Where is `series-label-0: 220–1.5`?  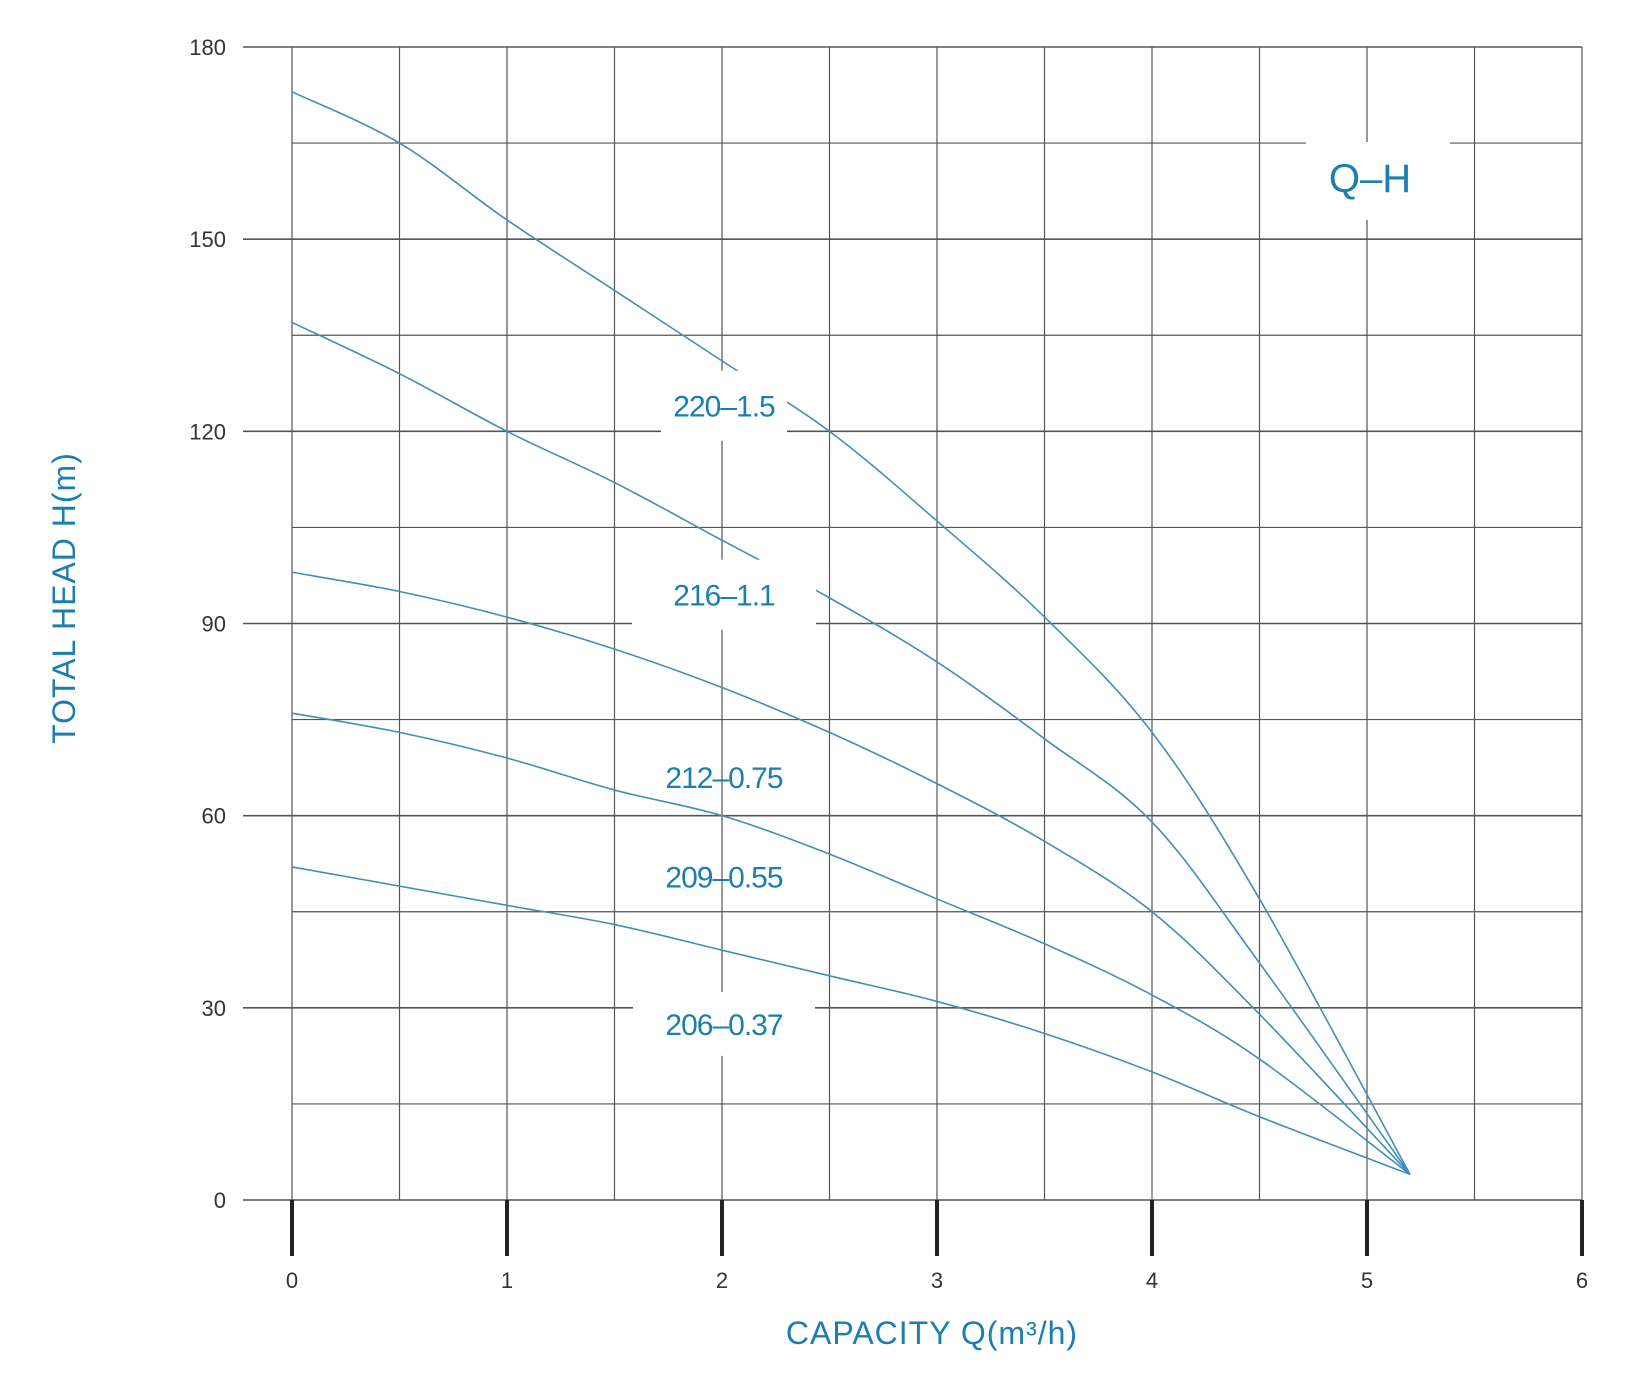 series-label-0: 220–1.5 is located at coordinates (724, 407).